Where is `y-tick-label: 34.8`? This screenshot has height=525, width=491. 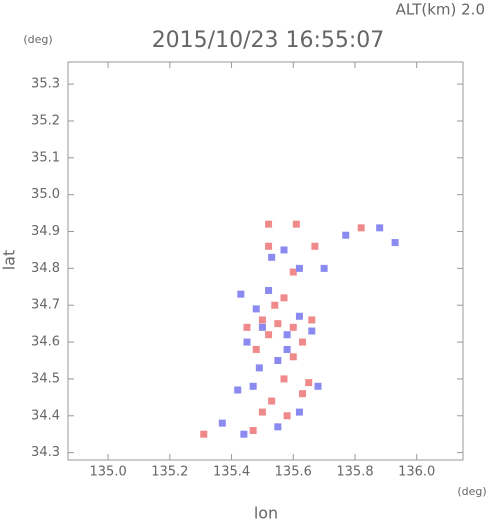 y-tick-label: 34.8 is located at coordinates (45, 268).